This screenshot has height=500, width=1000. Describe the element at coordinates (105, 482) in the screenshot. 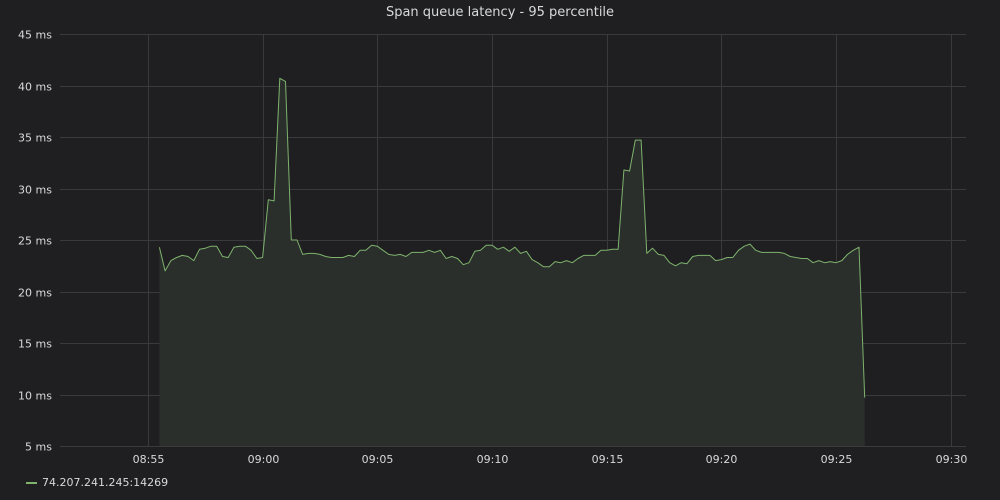

I see `legend-series-label: 74.207.241.245:14269` at that location.